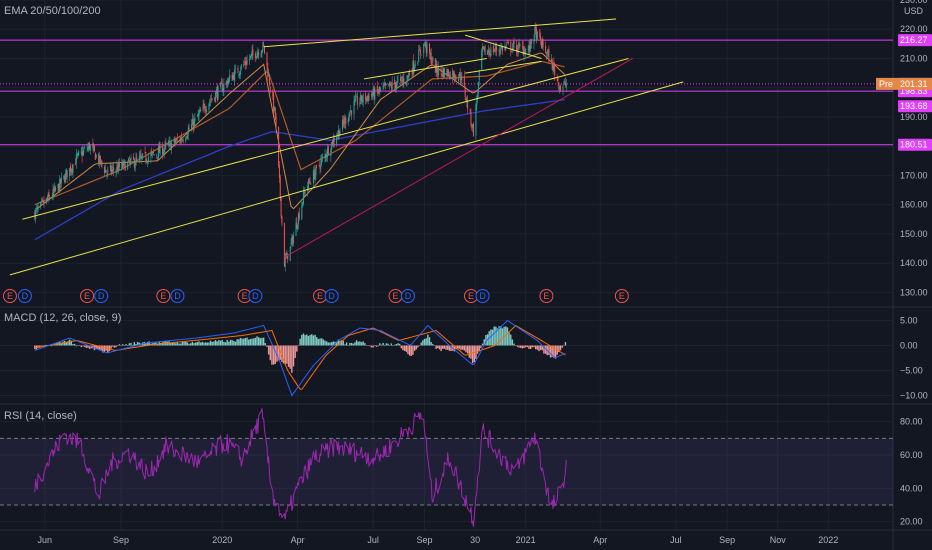 Image resolution: width=932 pixels, height=550 pixels. I want to click on currency-label: USD, so click(914, 11).